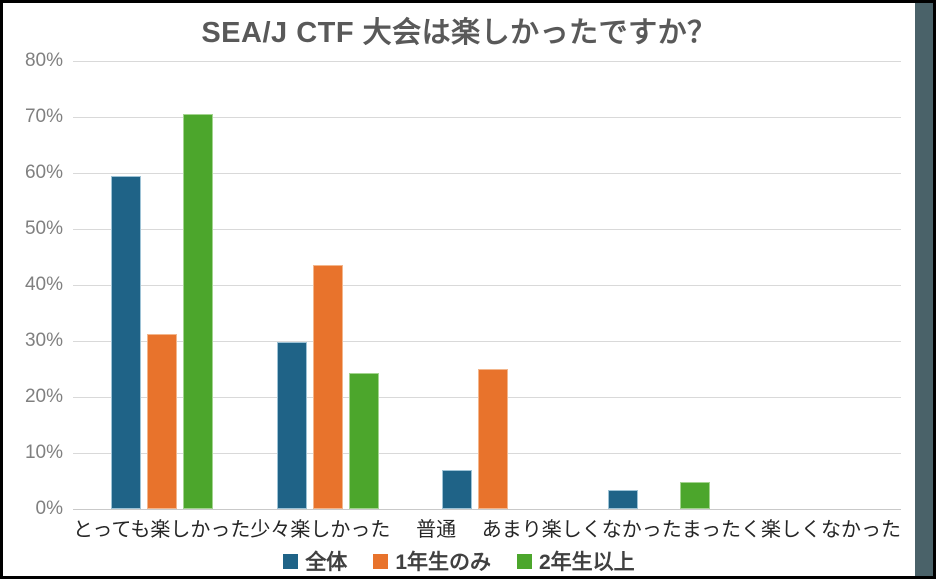  Describe the element at coordinates (326, 562) in the screenshot. I see `legend-label: 全体` at that location.